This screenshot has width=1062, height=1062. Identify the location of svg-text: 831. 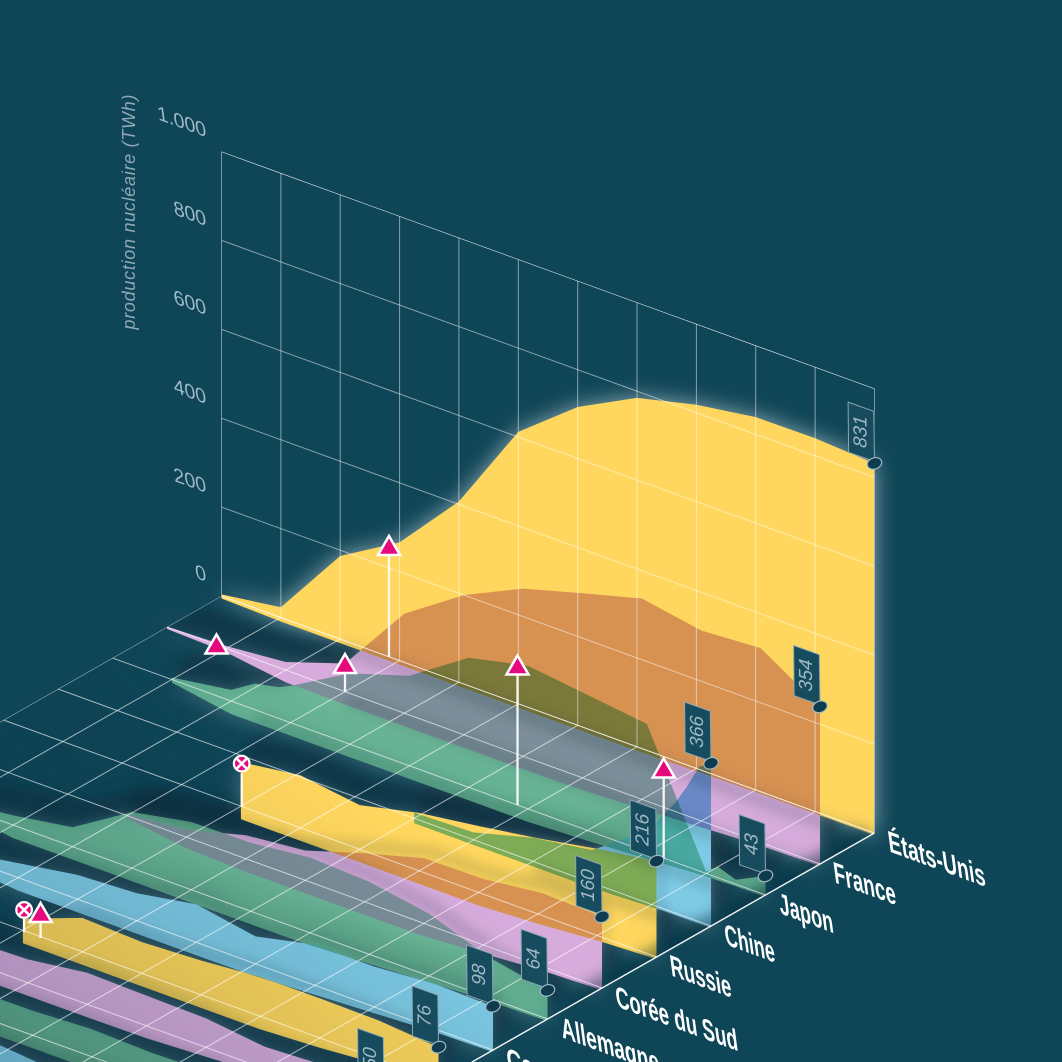
(861, 431).